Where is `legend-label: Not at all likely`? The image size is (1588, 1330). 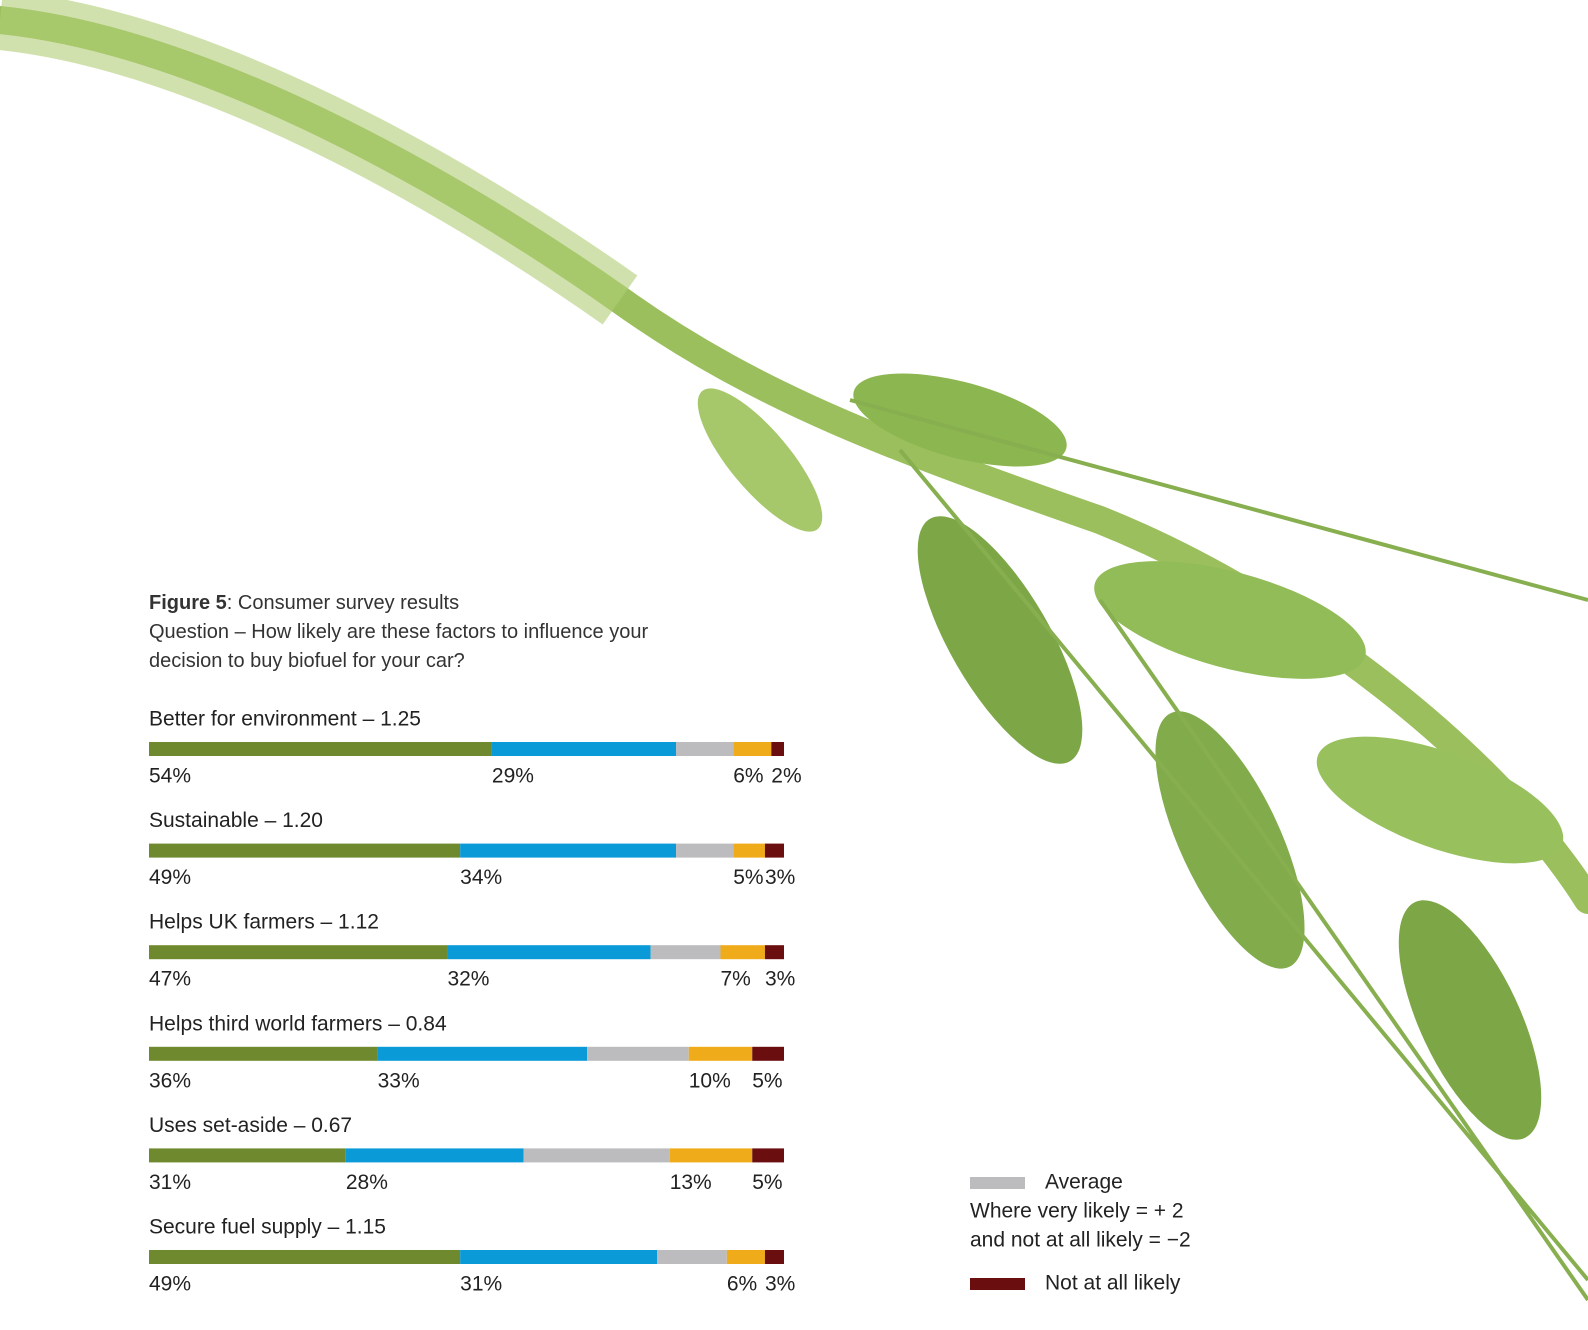 legend-label: Not at all likely is located at coordinates (1113, 1283).